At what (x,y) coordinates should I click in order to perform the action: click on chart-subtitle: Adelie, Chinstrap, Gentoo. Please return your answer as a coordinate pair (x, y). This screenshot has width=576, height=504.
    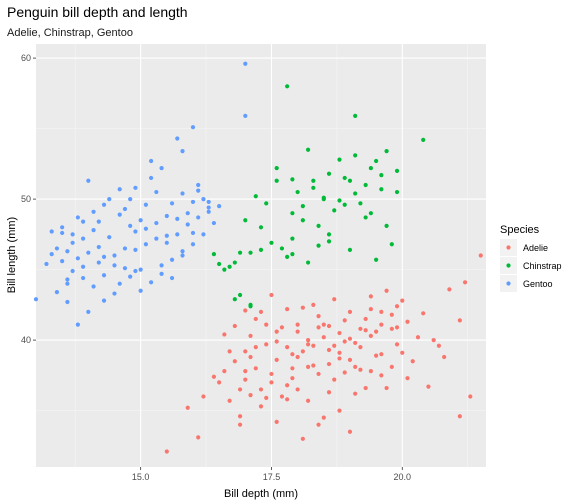
    Looking at the image, I should click on (70, 33).